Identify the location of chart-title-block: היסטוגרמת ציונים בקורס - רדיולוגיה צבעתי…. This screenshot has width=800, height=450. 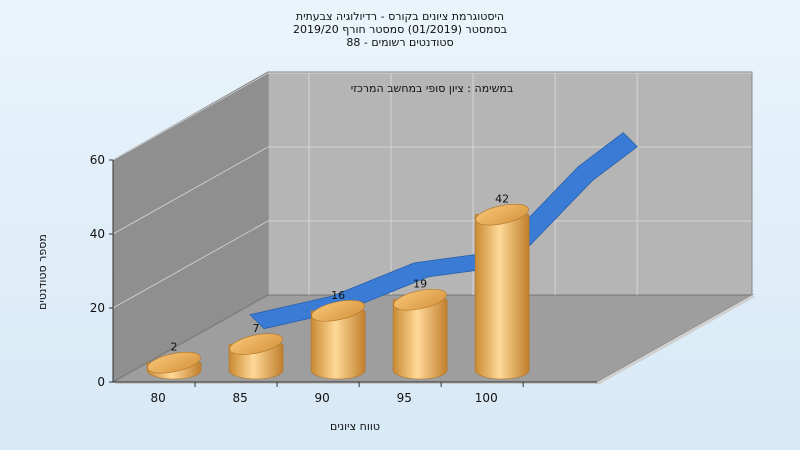
(400, 29).